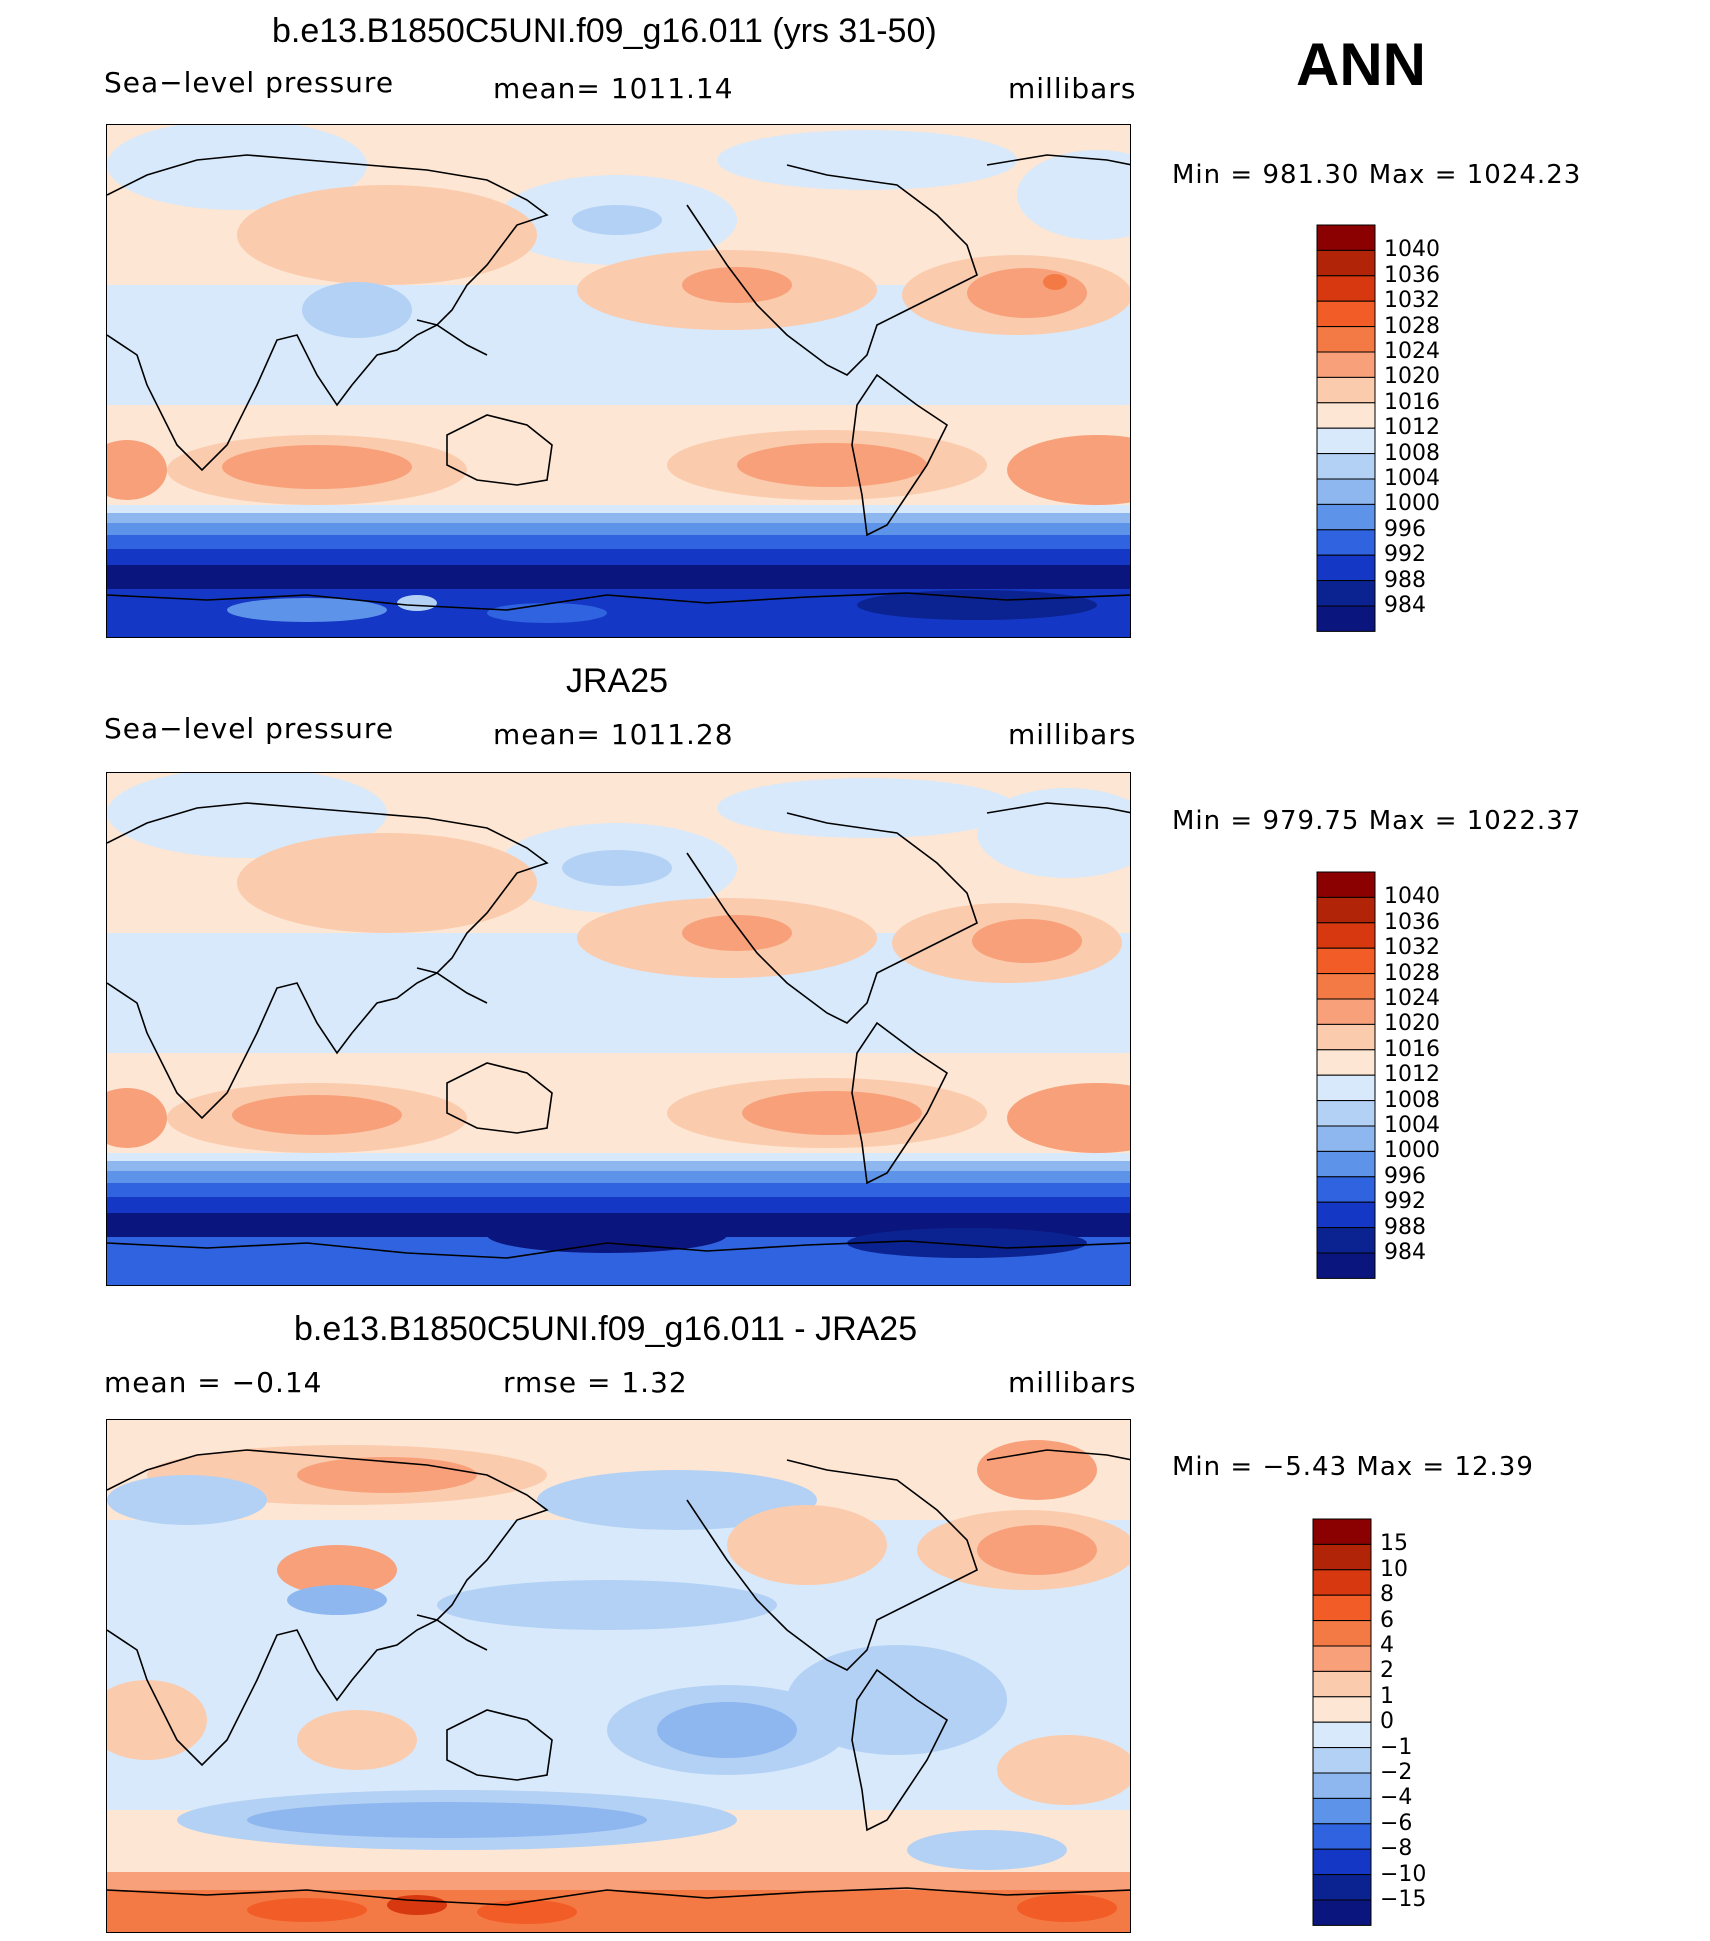  I want to click on colorbar-1-tick-label: 988, so click(1405, 580).